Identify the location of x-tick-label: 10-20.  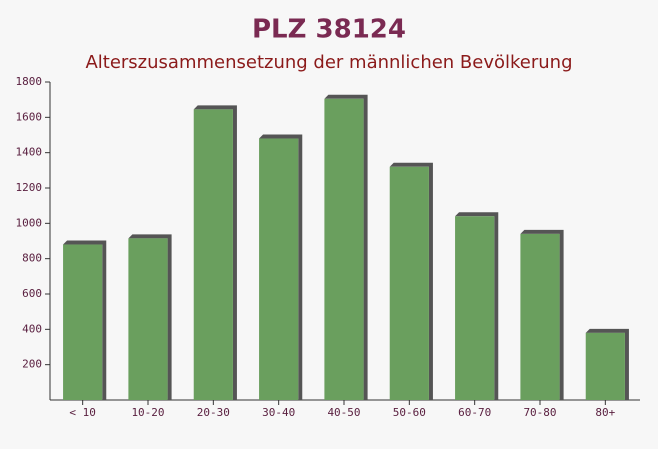
(147, 412).